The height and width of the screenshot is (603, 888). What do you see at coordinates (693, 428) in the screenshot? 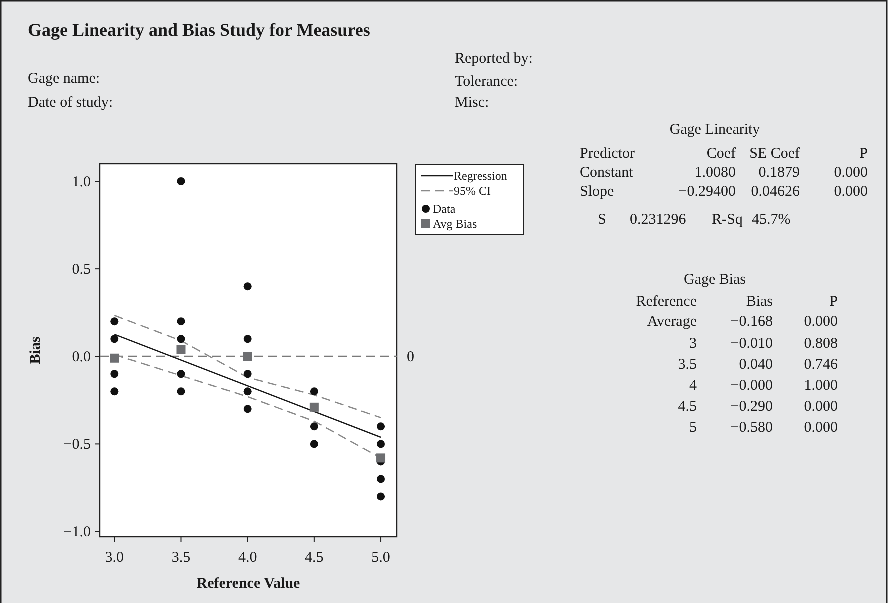
I see `text: 5` at bounding box center [693, 428].